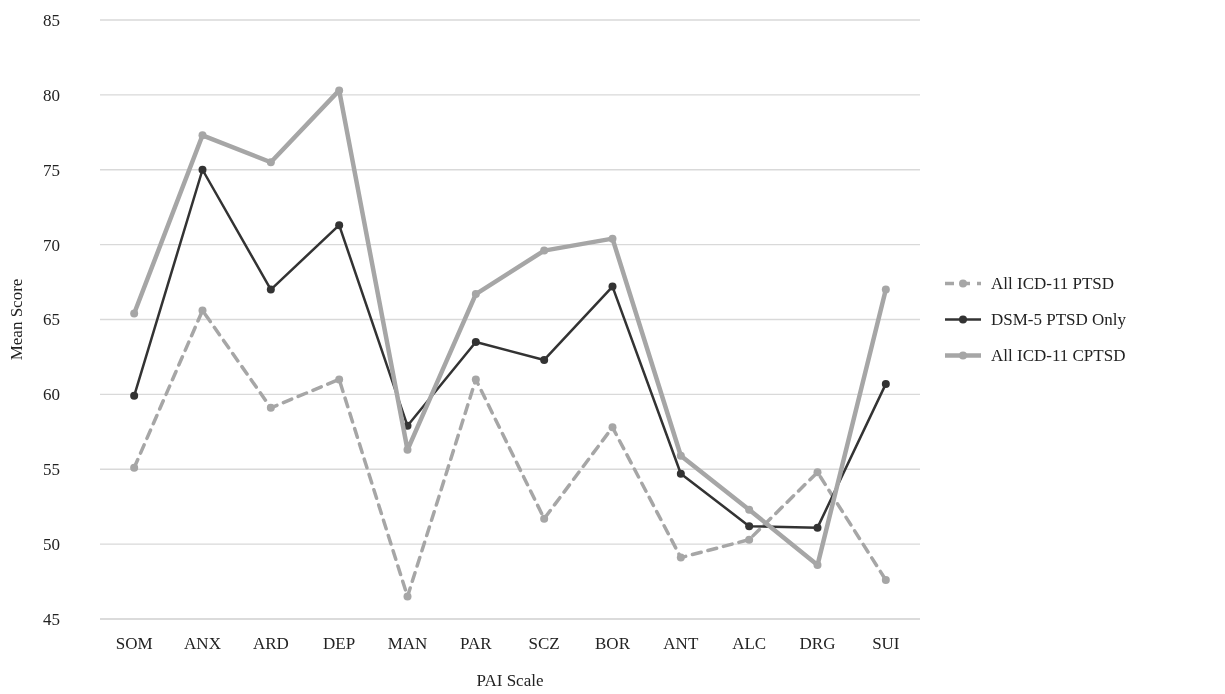  What do you see at coordinates (51, 470) in the screenshot?
I see `y-tick-label: 55` at bounding box center [51, 470].